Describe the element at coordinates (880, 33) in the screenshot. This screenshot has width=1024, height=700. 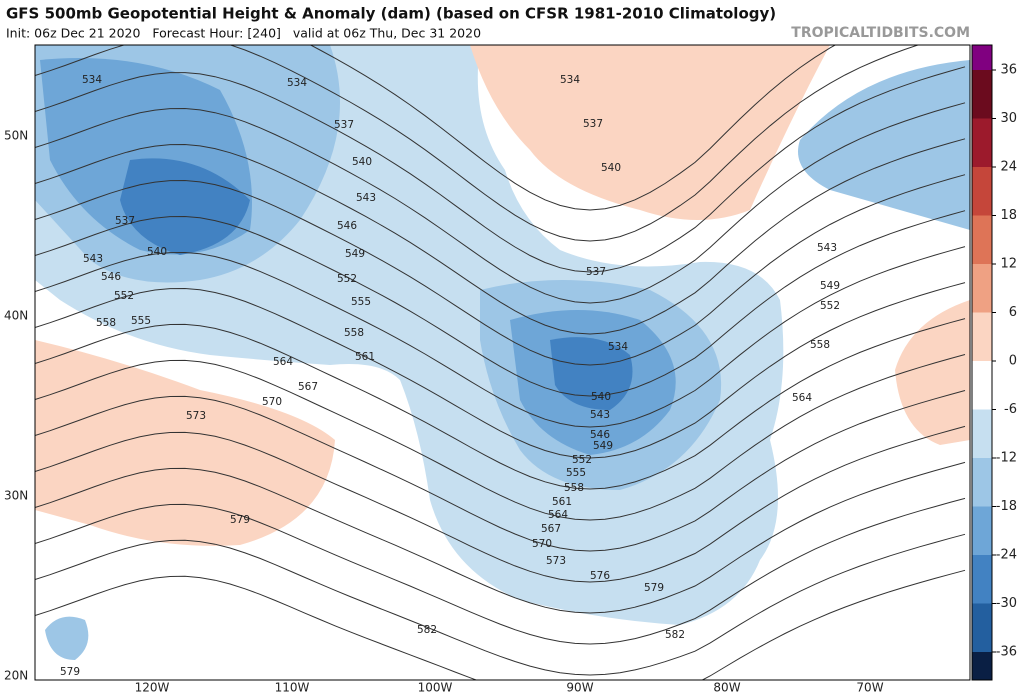
I see `watermark: TROPICALTIDBITS.COM` at that location.